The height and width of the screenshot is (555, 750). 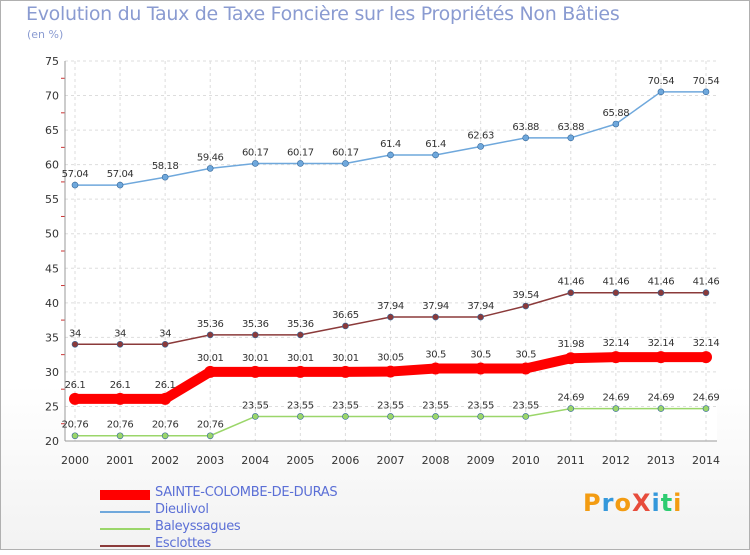 I want to click on legend-label: Baleyssagues, so click(x=198, y=526).